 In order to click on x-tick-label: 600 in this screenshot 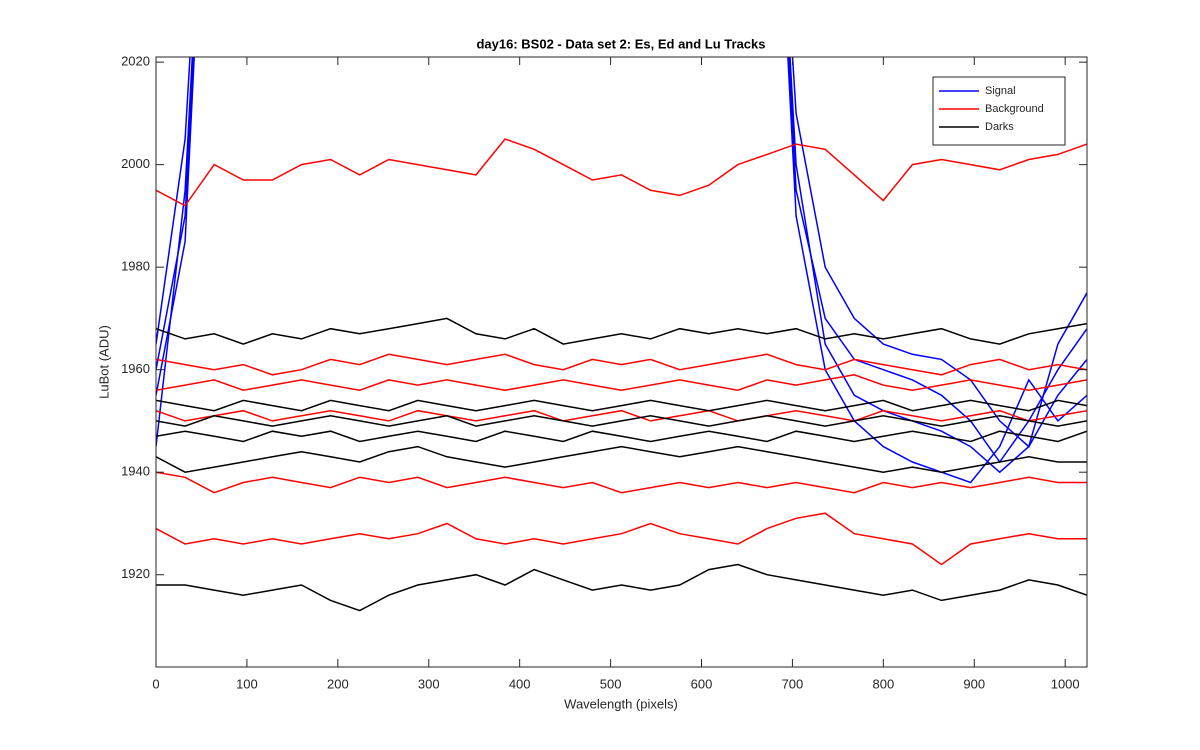, I will do `click(702, 683)`.